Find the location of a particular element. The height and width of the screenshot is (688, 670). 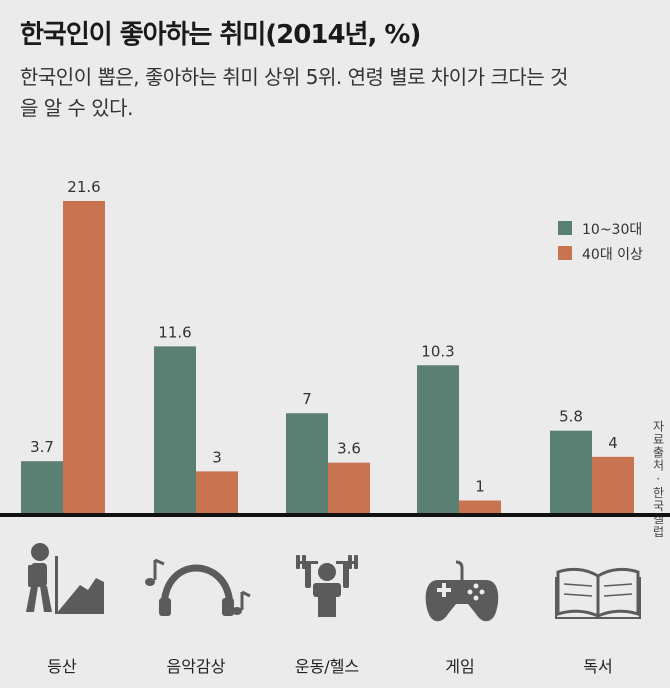

value-label-old: 4 is located at coordinates (613, 443).